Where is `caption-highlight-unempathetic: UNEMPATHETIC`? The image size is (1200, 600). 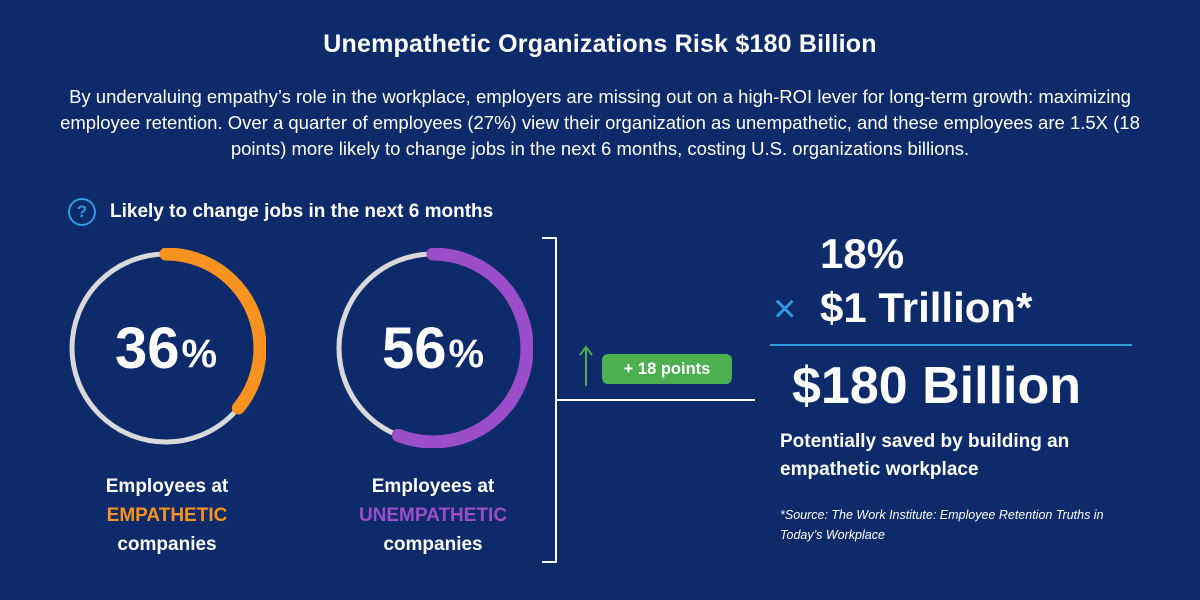
caption-highlight-unempathetic: UNEMPATHETIC is located at coordinates (433, 515).